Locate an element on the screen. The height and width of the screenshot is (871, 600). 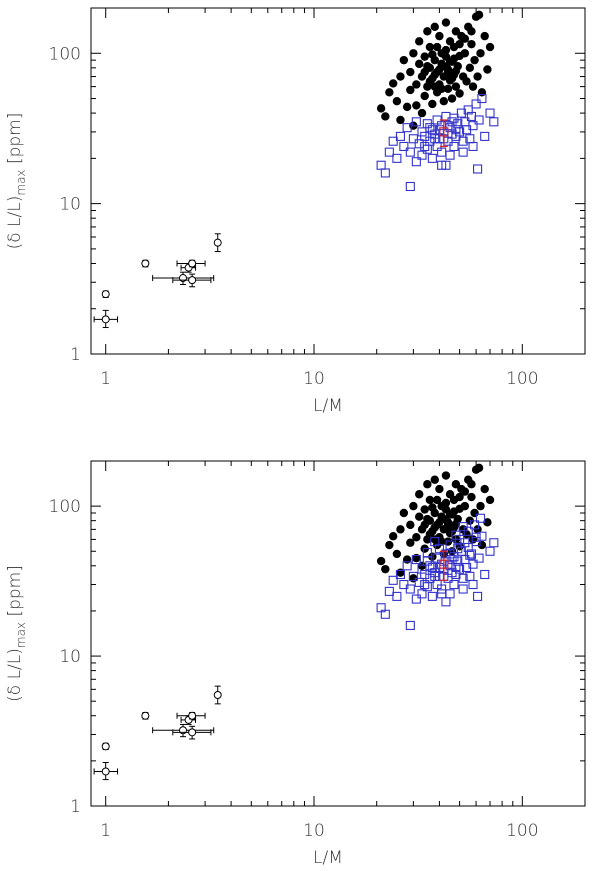
y-axis-label: (δ L/L)max [ppm] is located at coordinates (16, 633).